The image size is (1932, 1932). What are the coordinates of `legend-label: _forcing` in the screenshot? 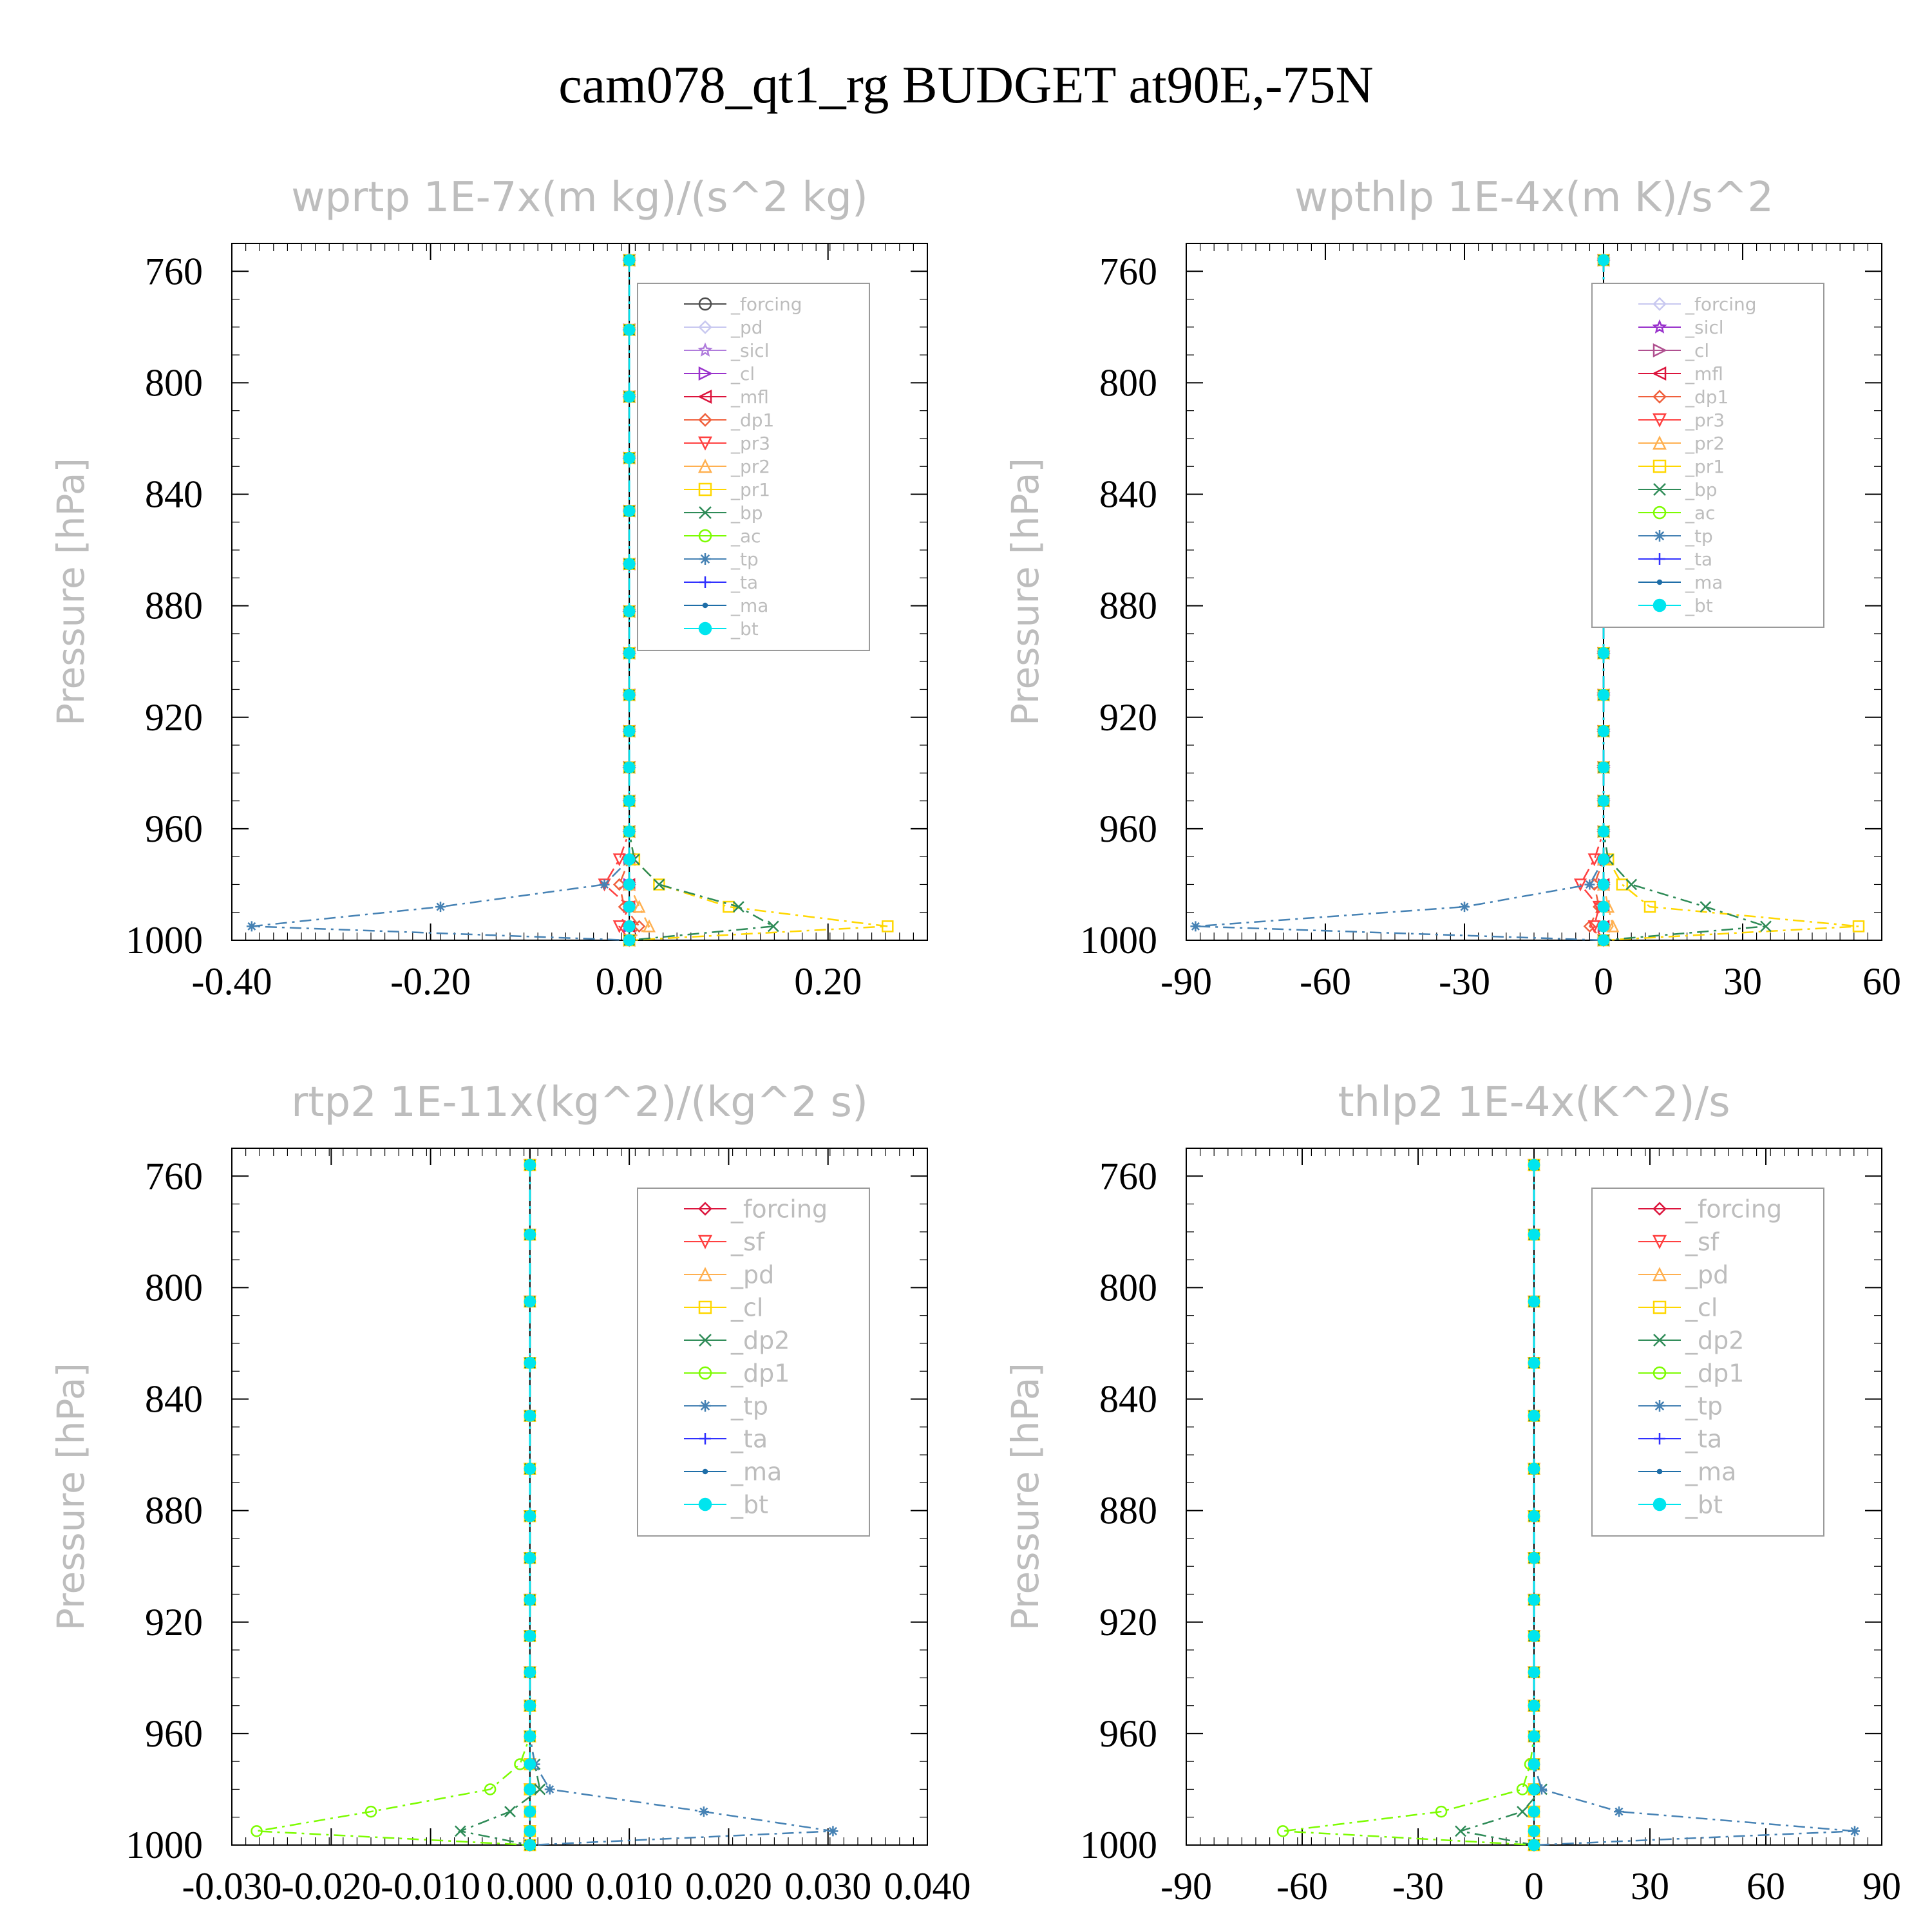 It's located at (766, 304).